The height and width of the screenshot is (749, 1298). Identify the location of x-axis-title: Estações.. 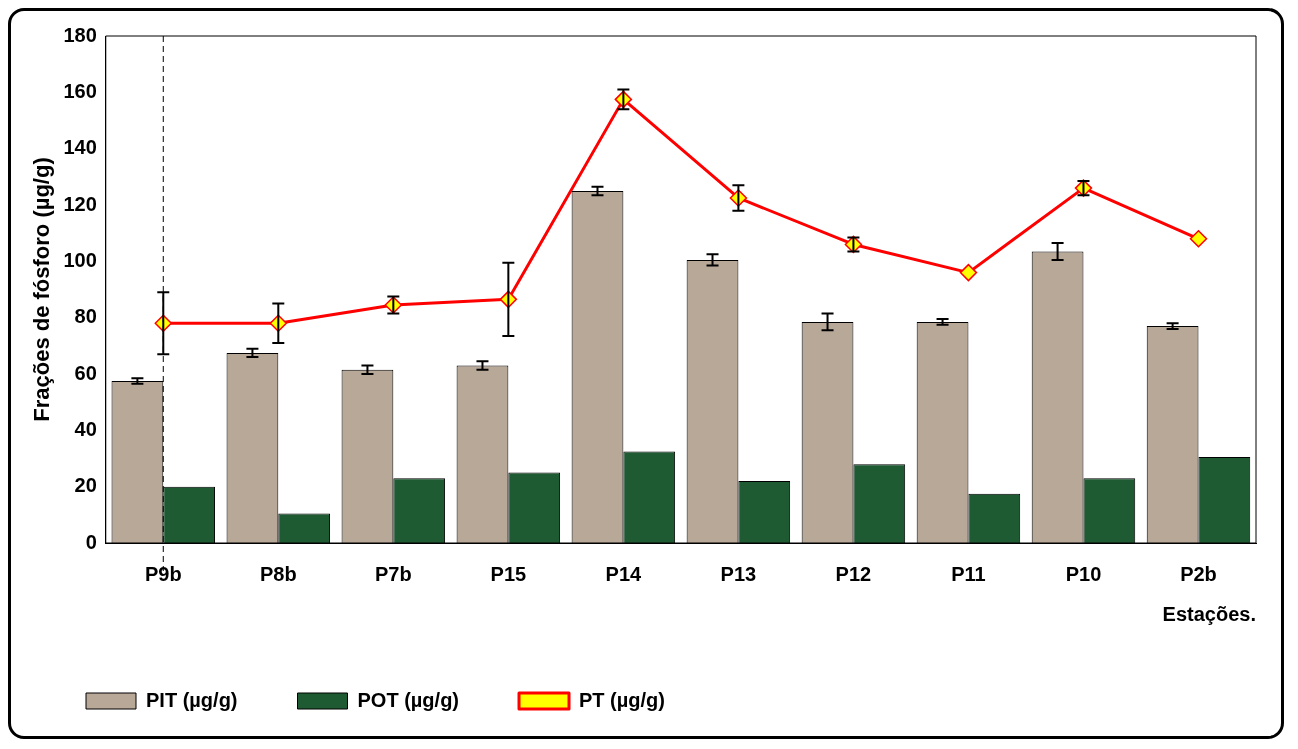
(1209, 613).